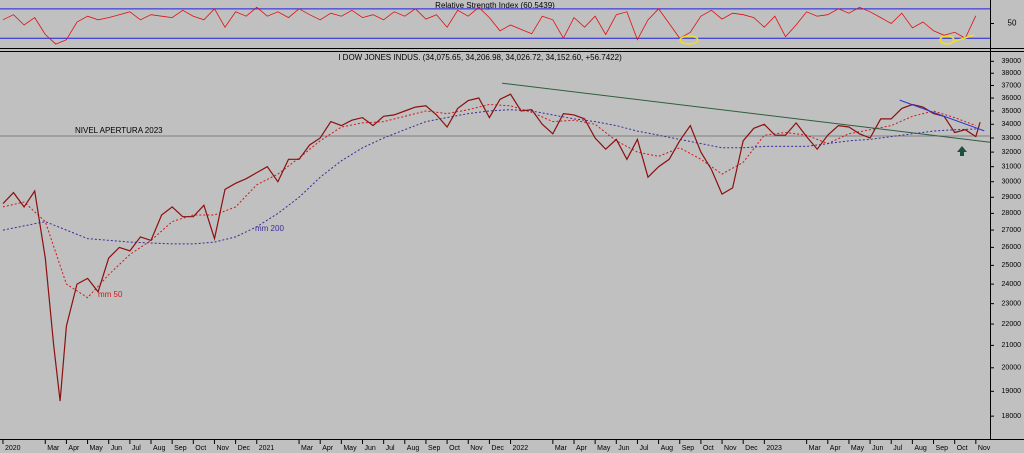 The width and height of the screenshot is (1024, 453). What do you see at coordinates (1012, 284) in the screenshot?
I see `y-tick-label: 24000` at bounding box center [1012, 284].